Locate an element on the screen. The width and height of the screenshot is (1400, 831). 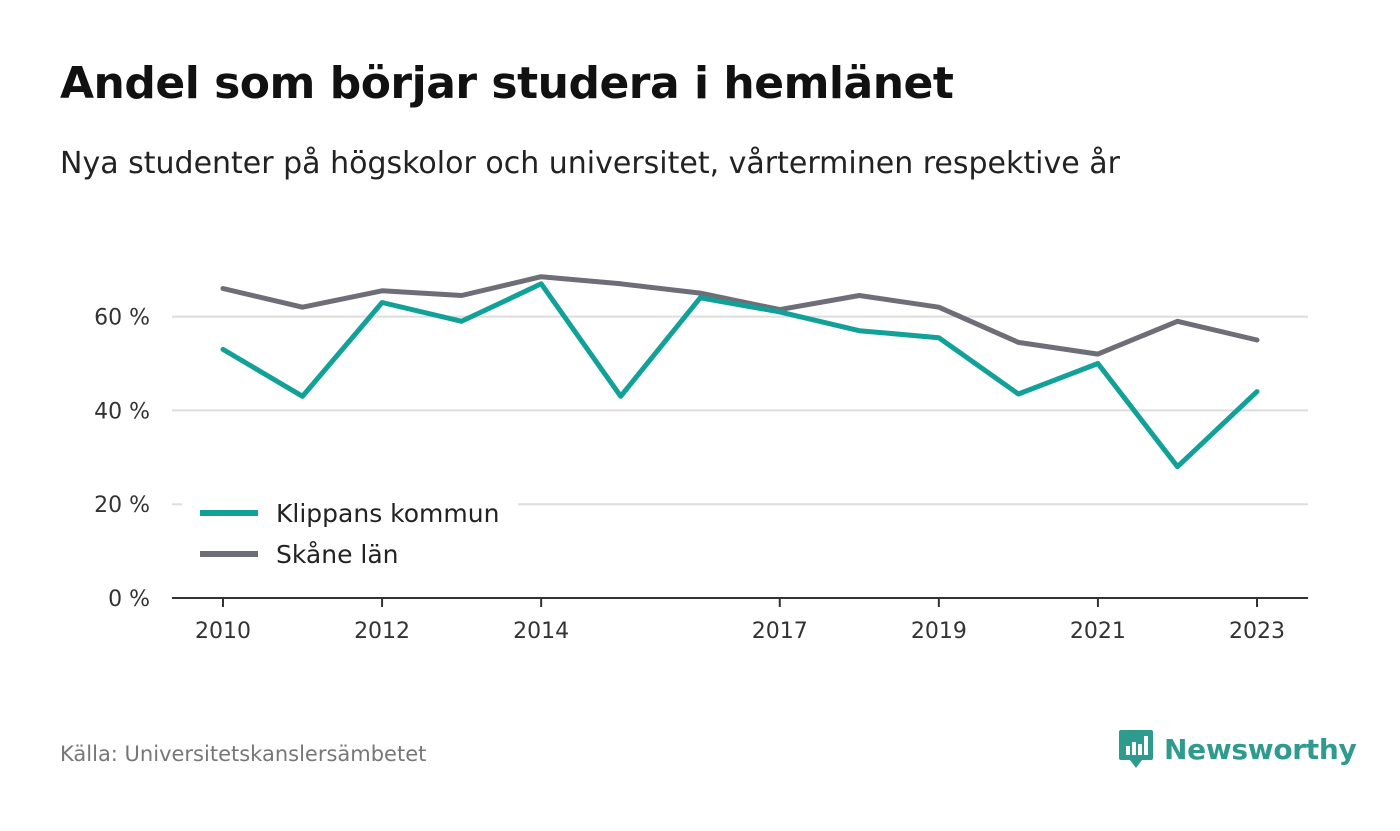
x-tick-label-2010: 2010 is located at coordinates (223, 631).